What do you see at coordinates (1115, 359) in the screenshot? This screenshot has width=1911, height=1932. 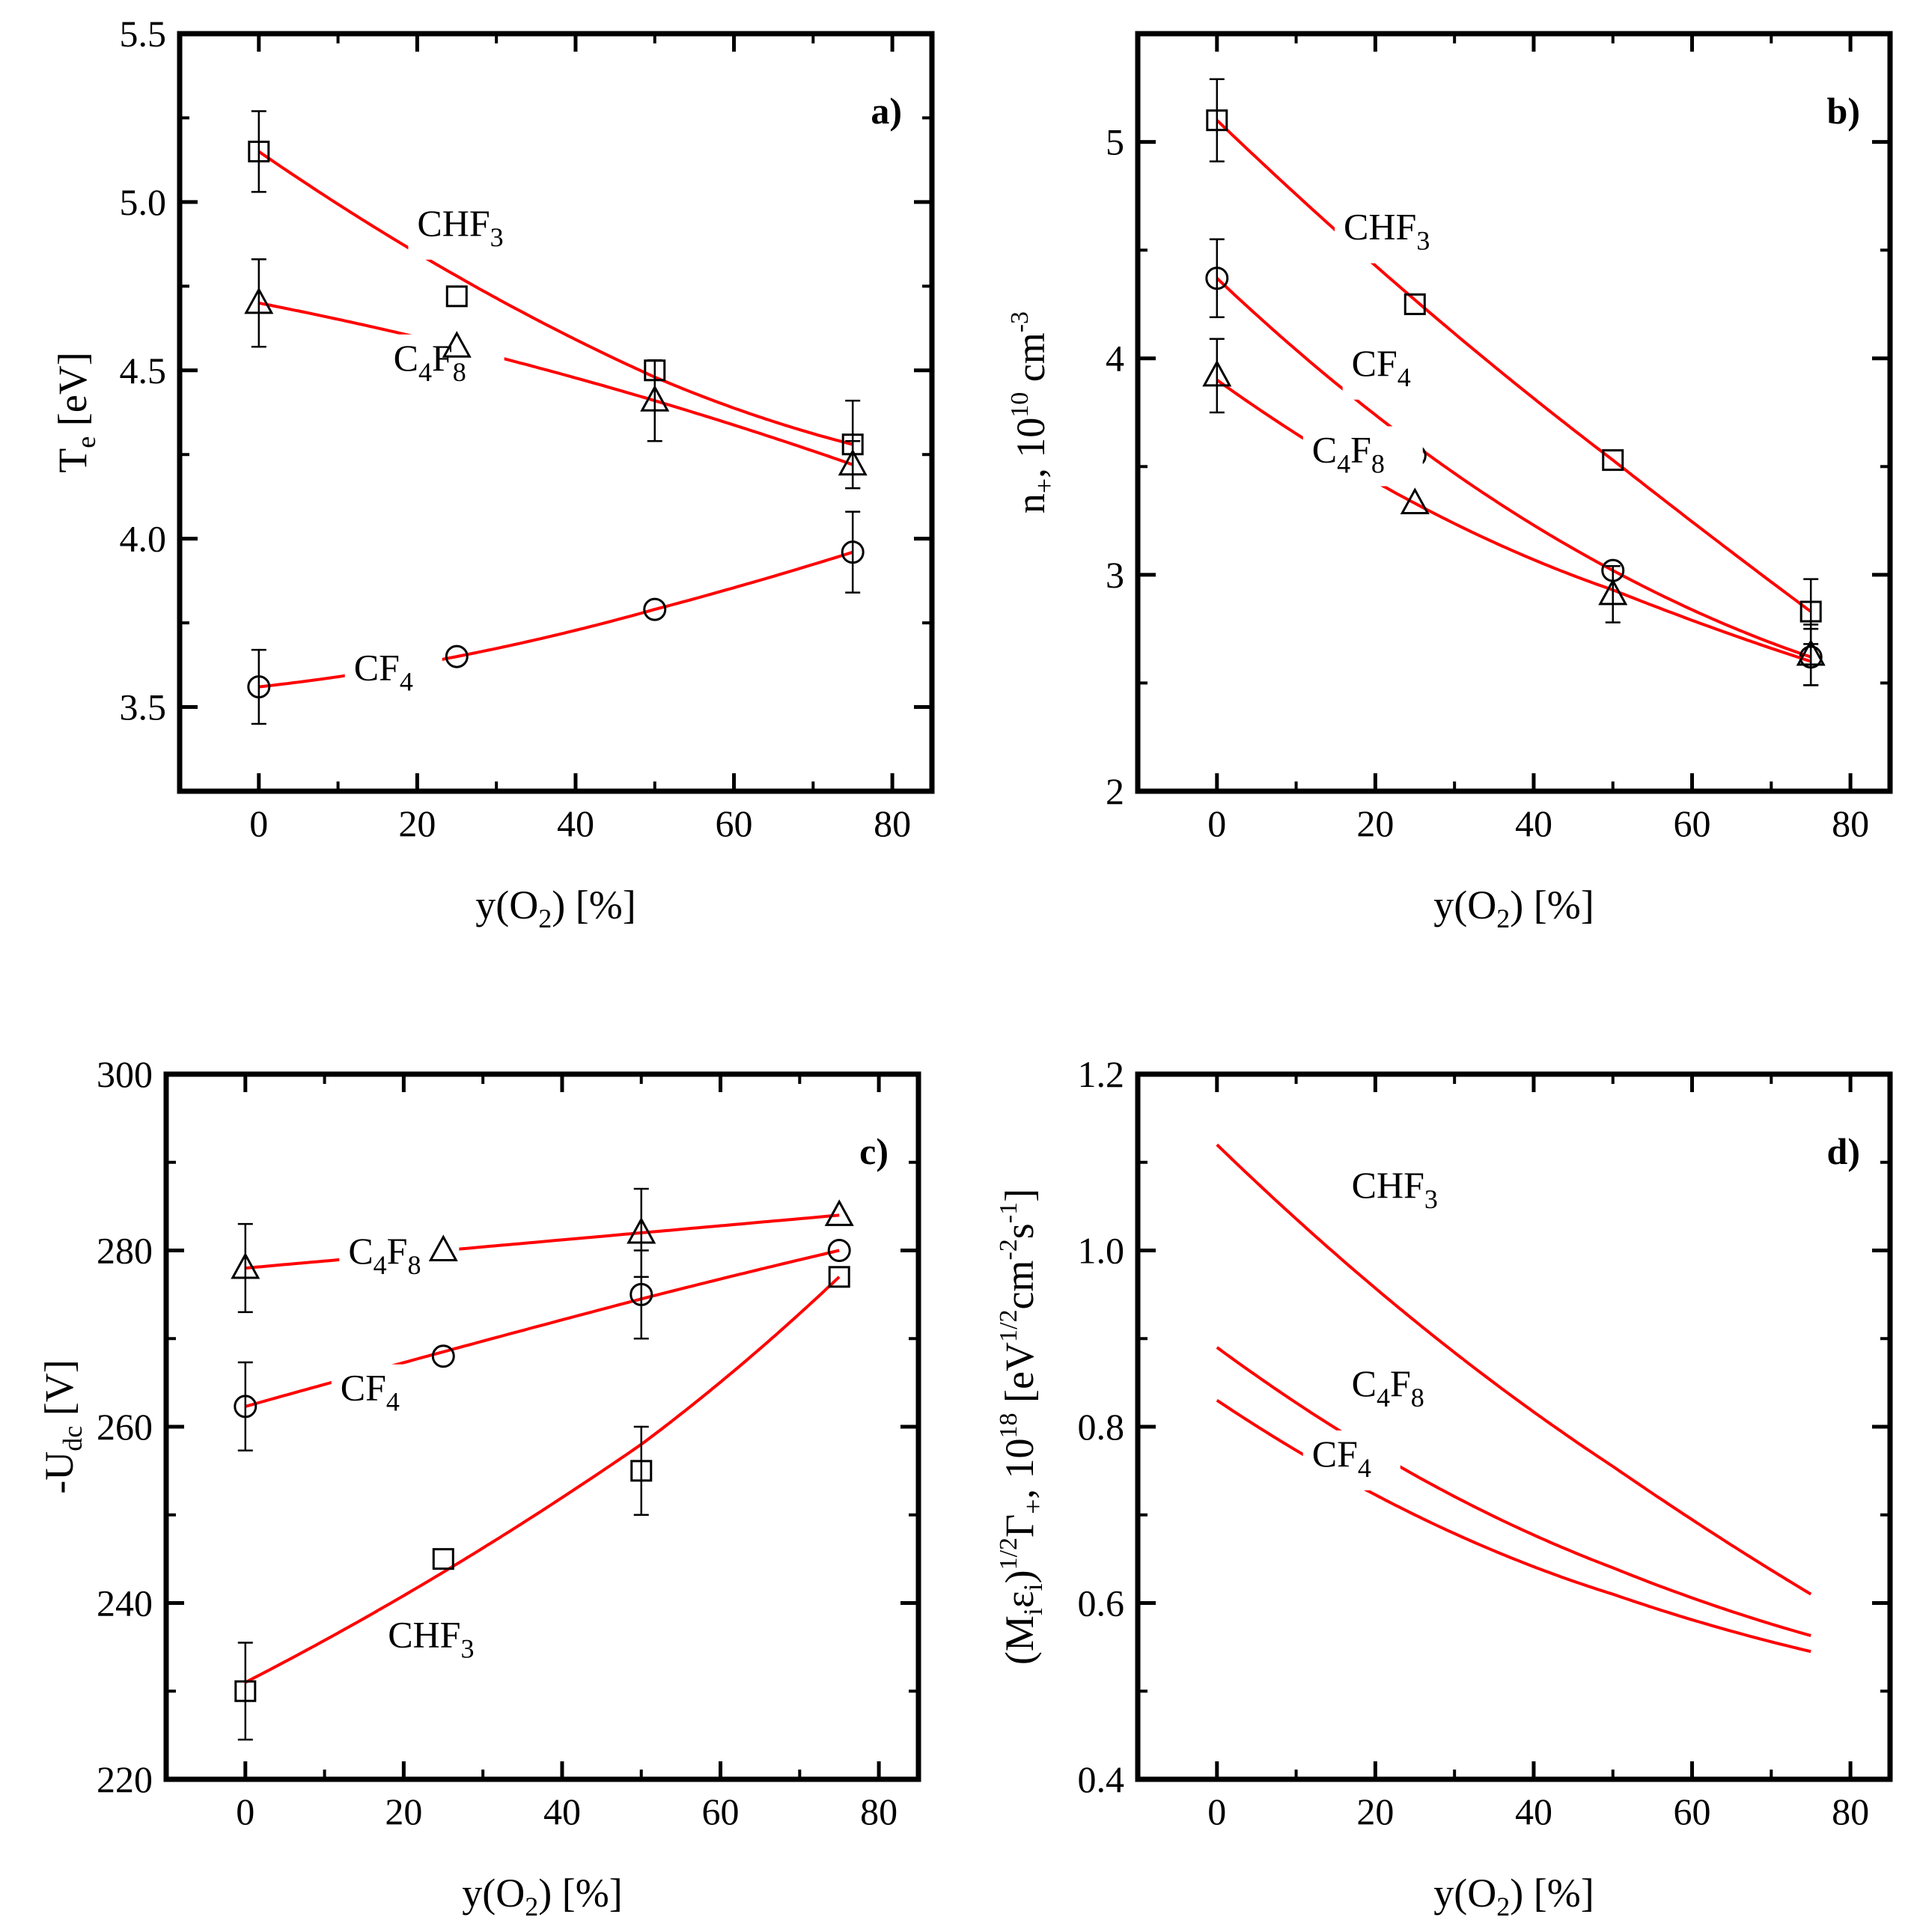 I see `y-tick-label: 4` at bounding box center [1115, 359].